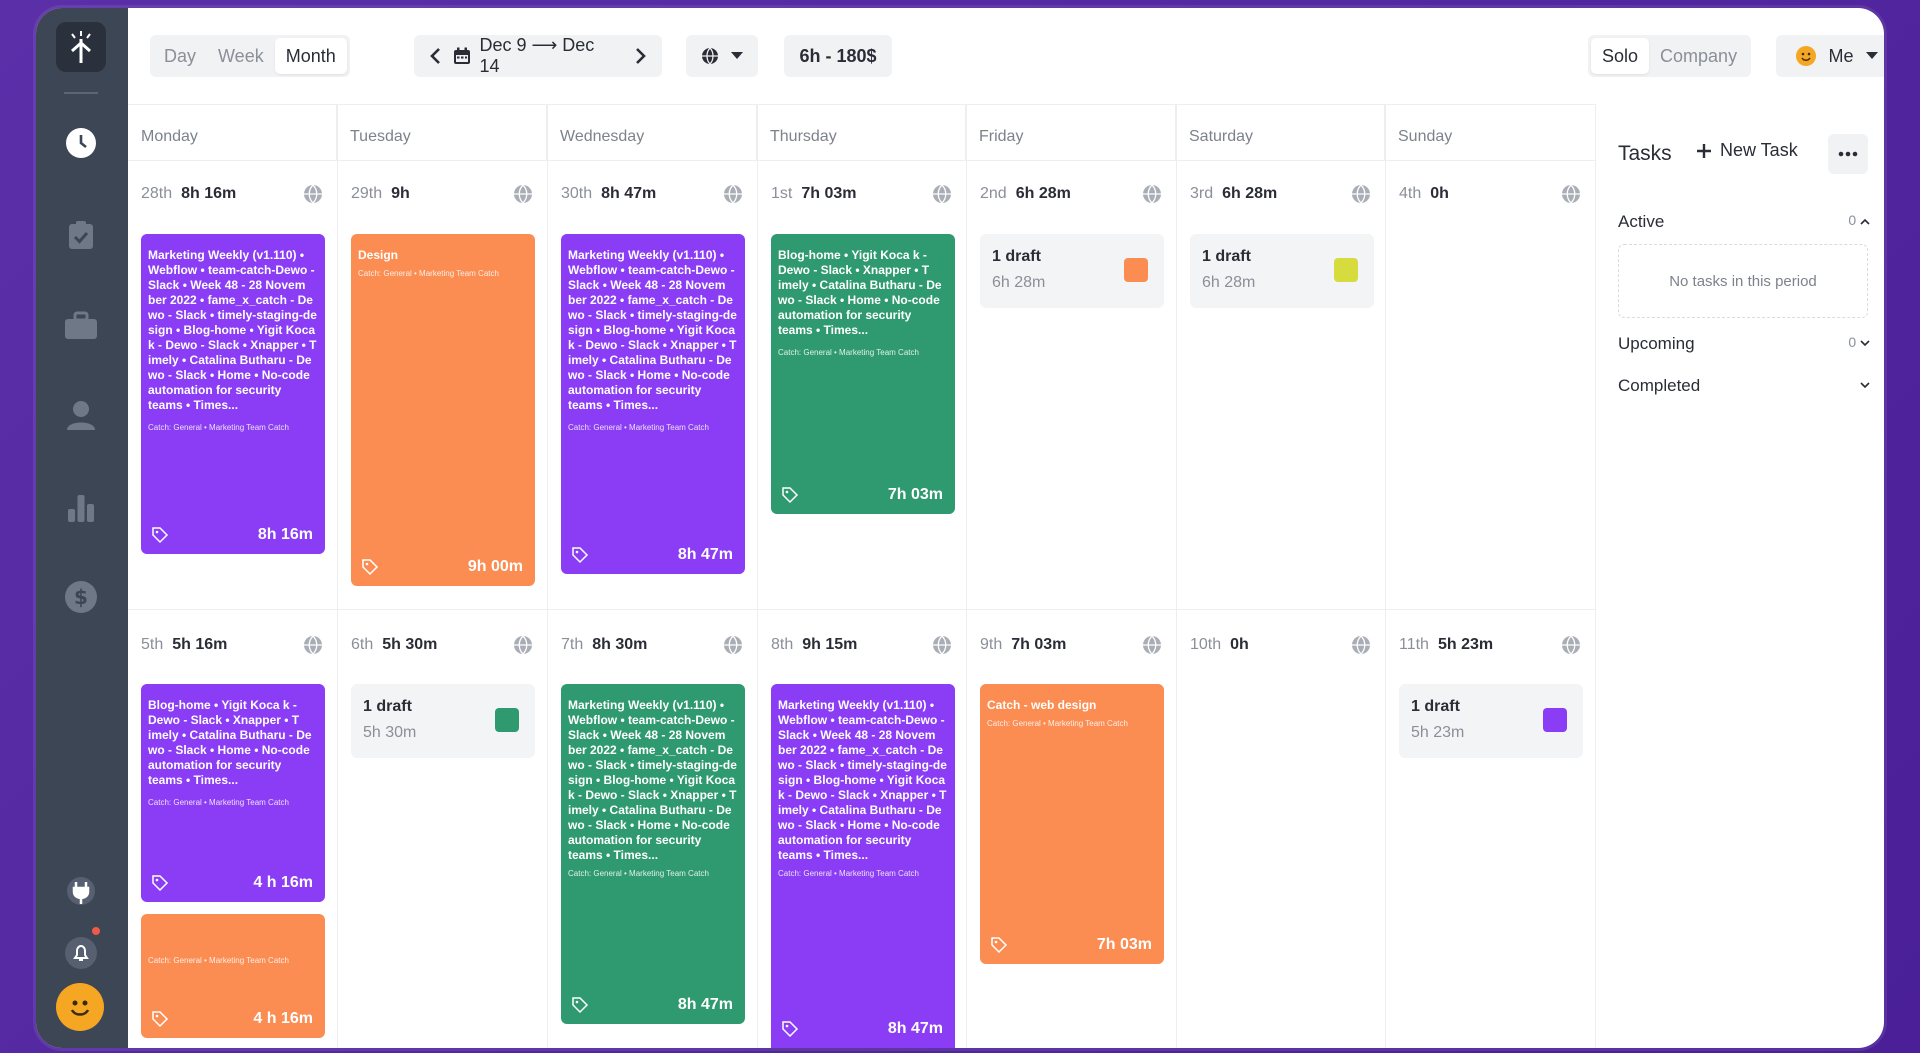 This screenshot has height=1053, width=1920. Describe the element at coordinates (814, 645) in the screenshot. I see `cell-header: 8th 9h 15m` at that location.